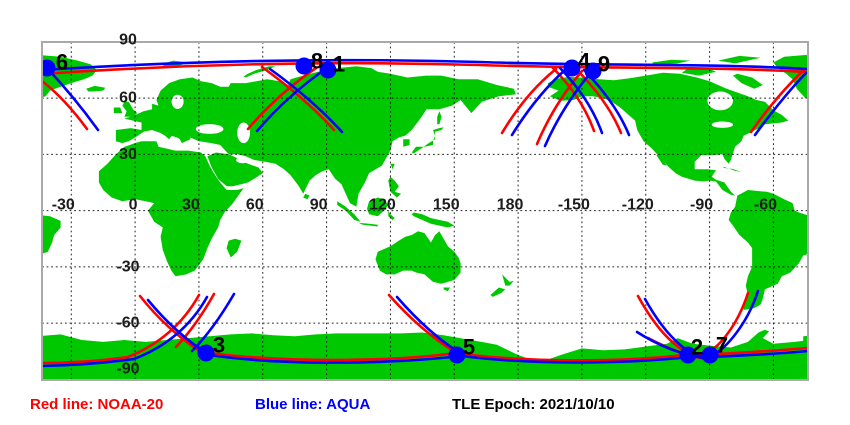 The image size is (850, 425). What do you see at coordinates (722, 345) in the screenshot?
I see `orbit-marker-label: 7` at bounding box center [722, 345].